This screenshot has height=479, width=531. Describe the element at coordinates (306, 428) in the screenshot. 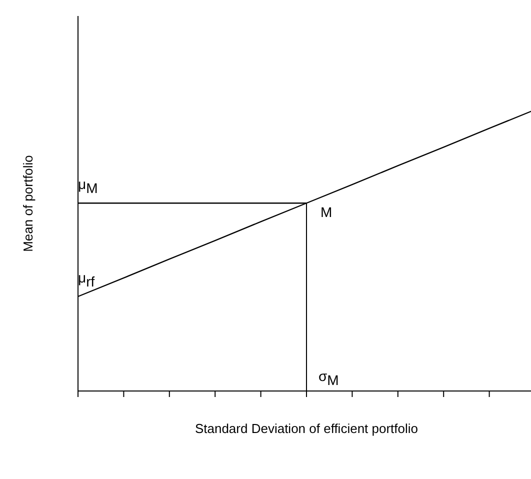

I see `x-axis-title: Standard Deviation of efficient portfolio` at that location.